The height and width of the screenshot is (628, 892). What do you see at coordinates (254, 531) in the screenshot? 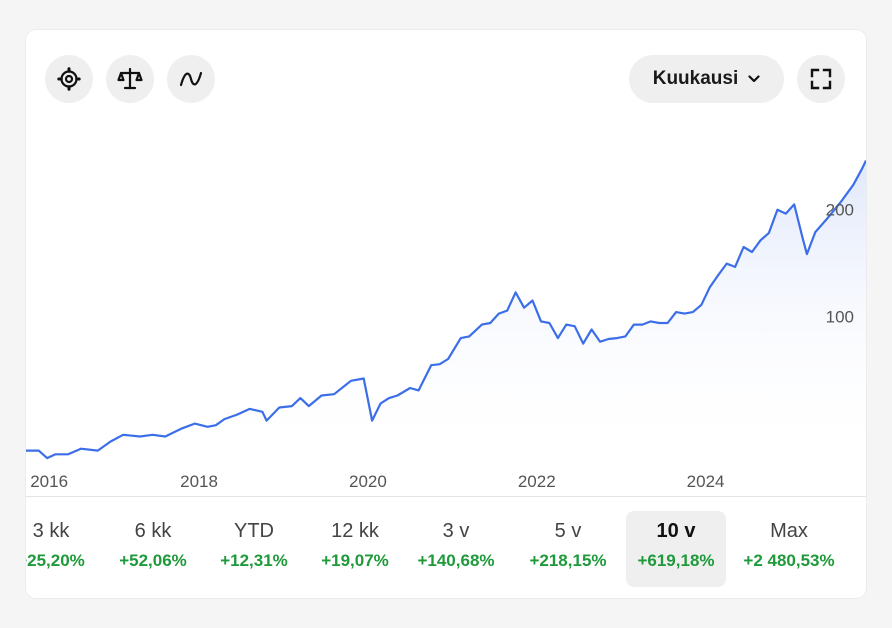
I see `range-label: YTD` at bounding box center [254, 531].